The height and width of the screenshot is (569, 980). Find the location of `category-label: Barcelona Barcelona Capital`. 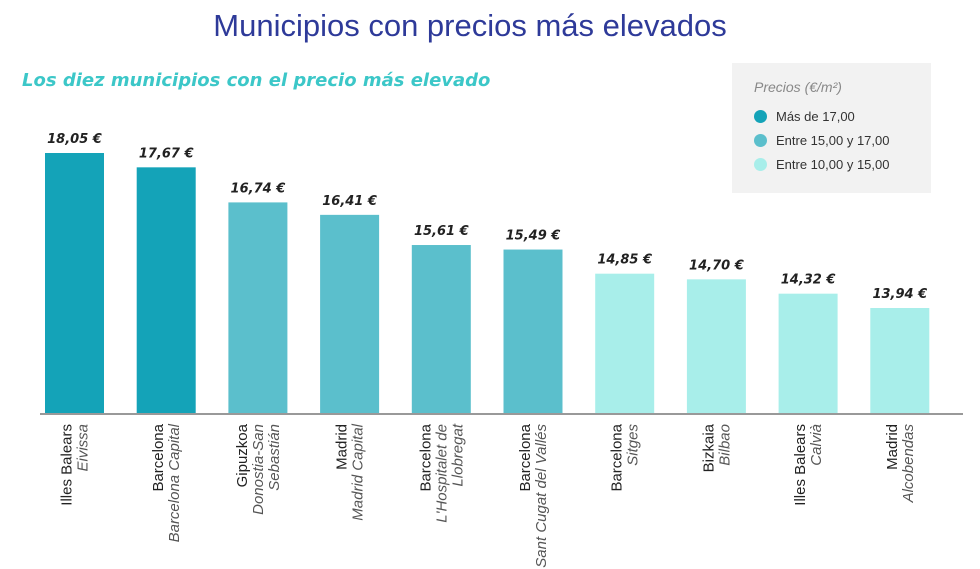

category-label: Barcelona Barcelona Capital is located at coordinates (166, 482).